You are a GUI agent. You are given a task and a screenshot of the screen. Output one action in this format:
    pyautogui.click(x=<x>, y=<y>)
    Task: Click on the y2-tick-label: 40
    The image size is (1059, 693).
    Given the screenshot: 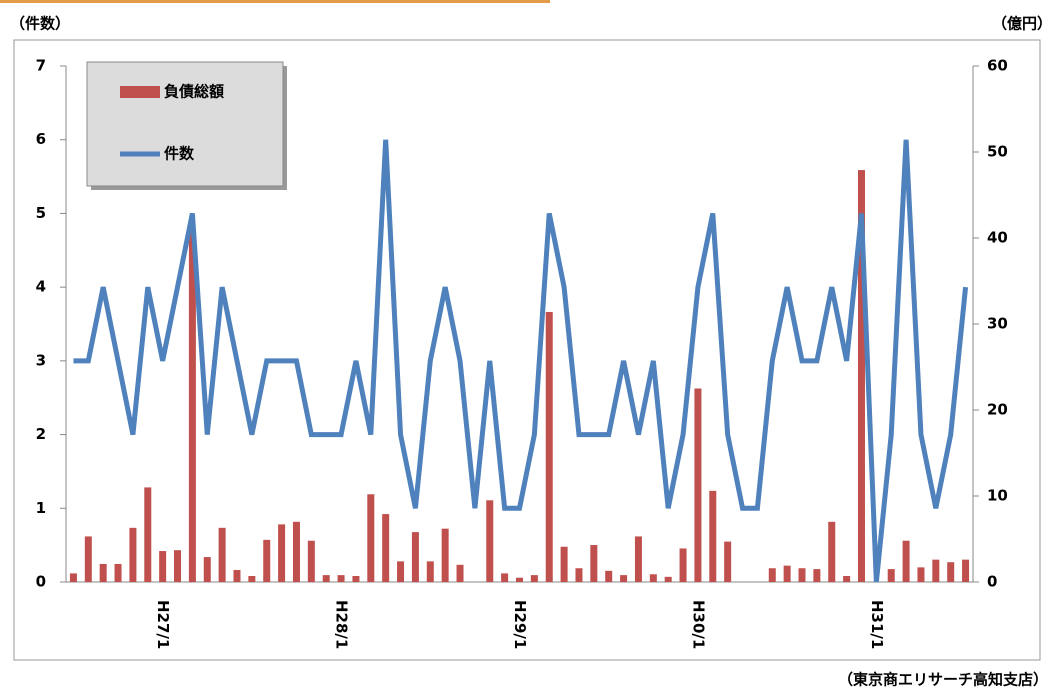 What is the action you would take?
    pyautogui.click(x=997, y=238)
    